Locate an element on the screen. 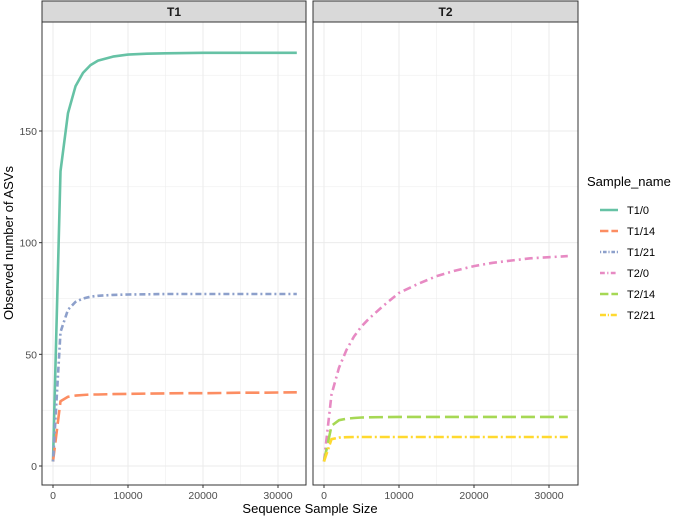 The width and height of the screenshot is (688, 519). y-tick-label: 100 is located at coordinates (28, 244).